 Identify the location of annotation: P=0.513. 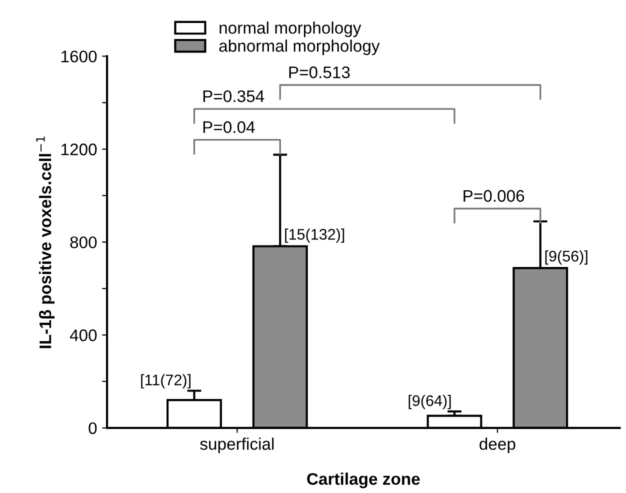
(319, 72).